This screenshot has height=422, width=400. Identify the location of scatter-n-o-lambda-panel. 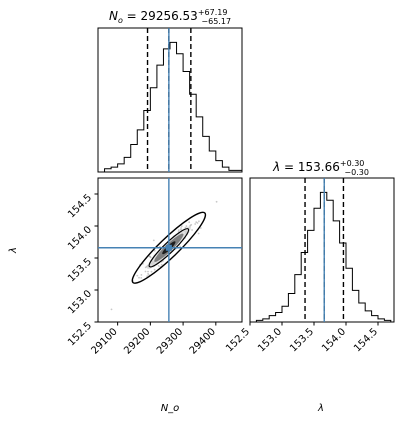
(170, 250).